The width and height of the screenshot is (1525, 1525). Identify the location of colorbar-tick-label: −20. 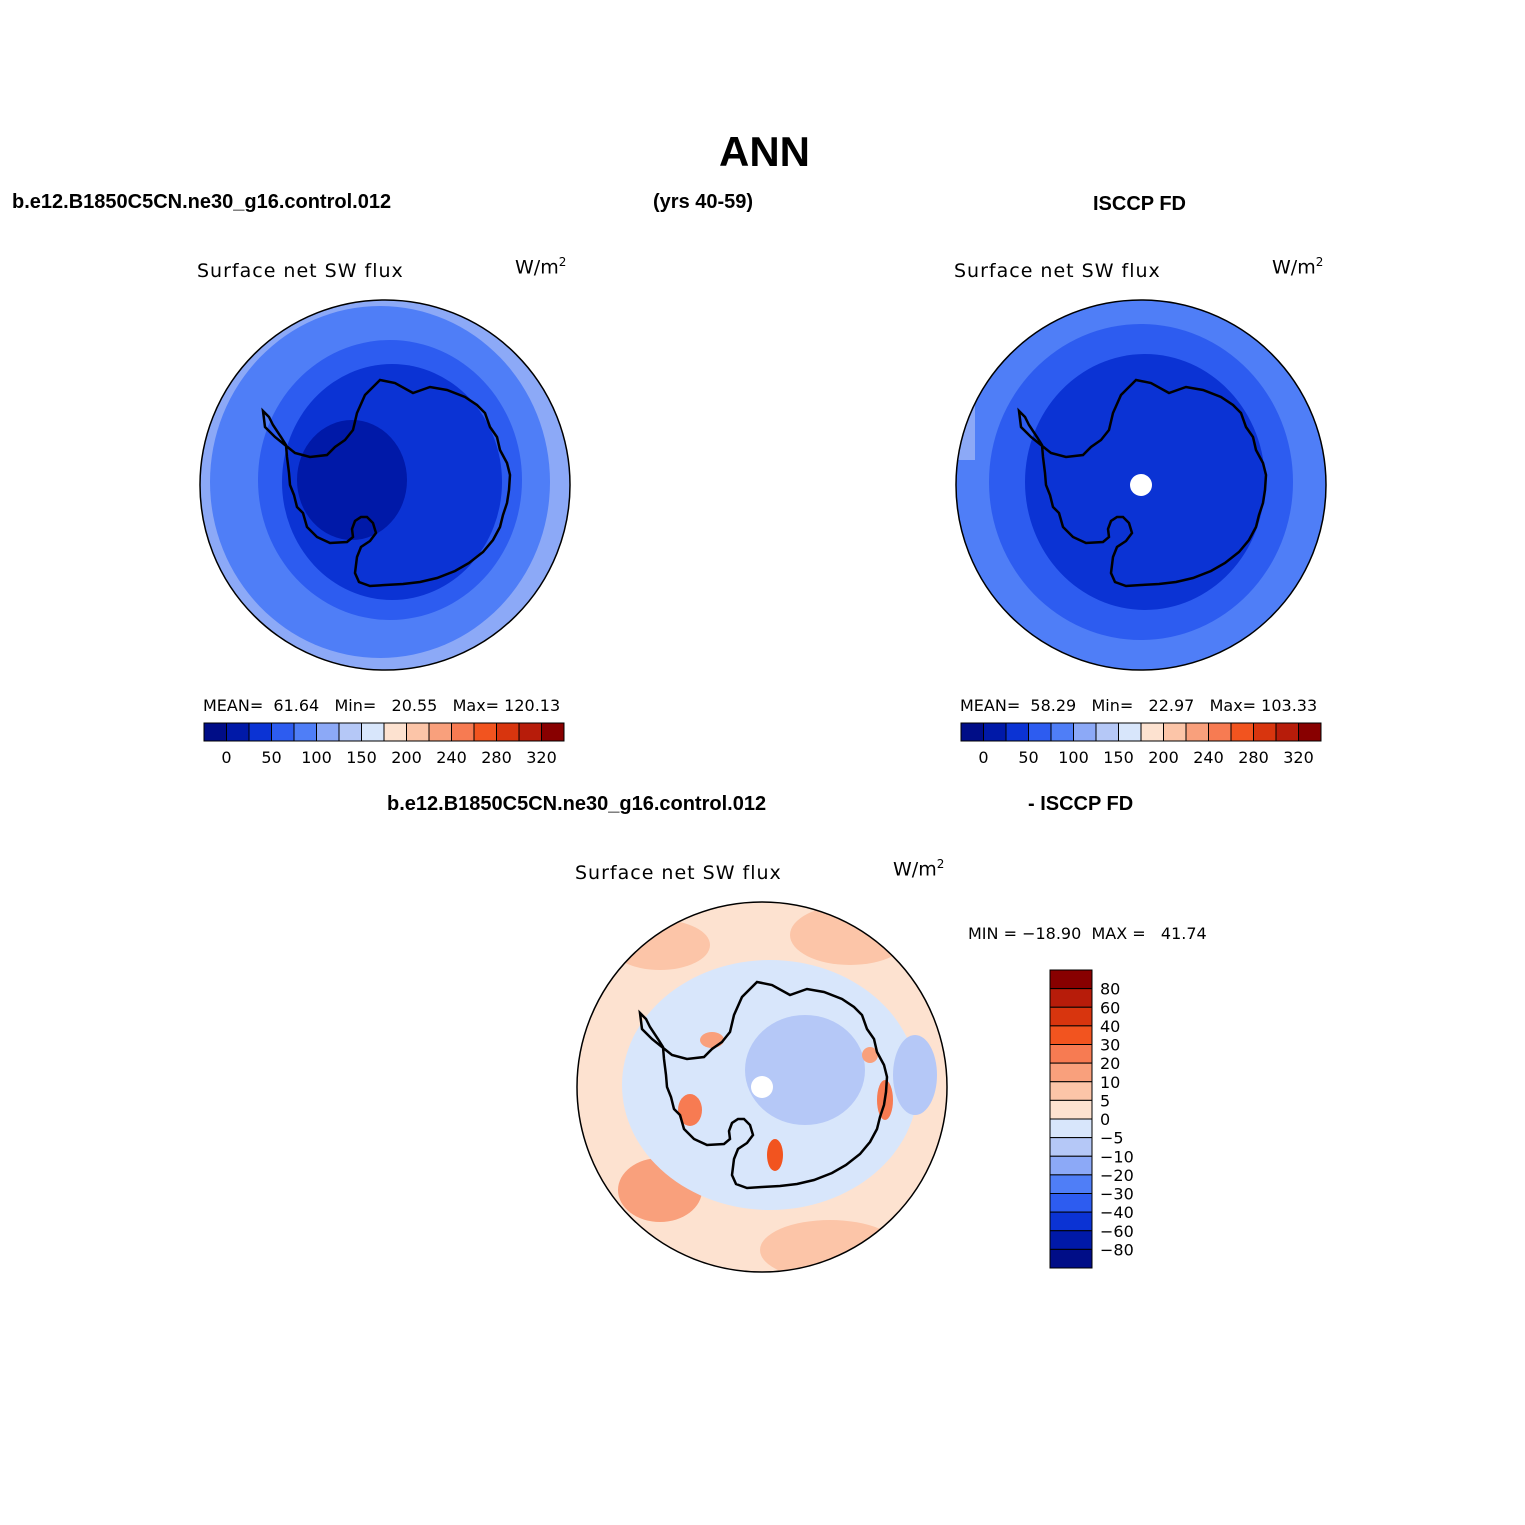
(1117, 1175).